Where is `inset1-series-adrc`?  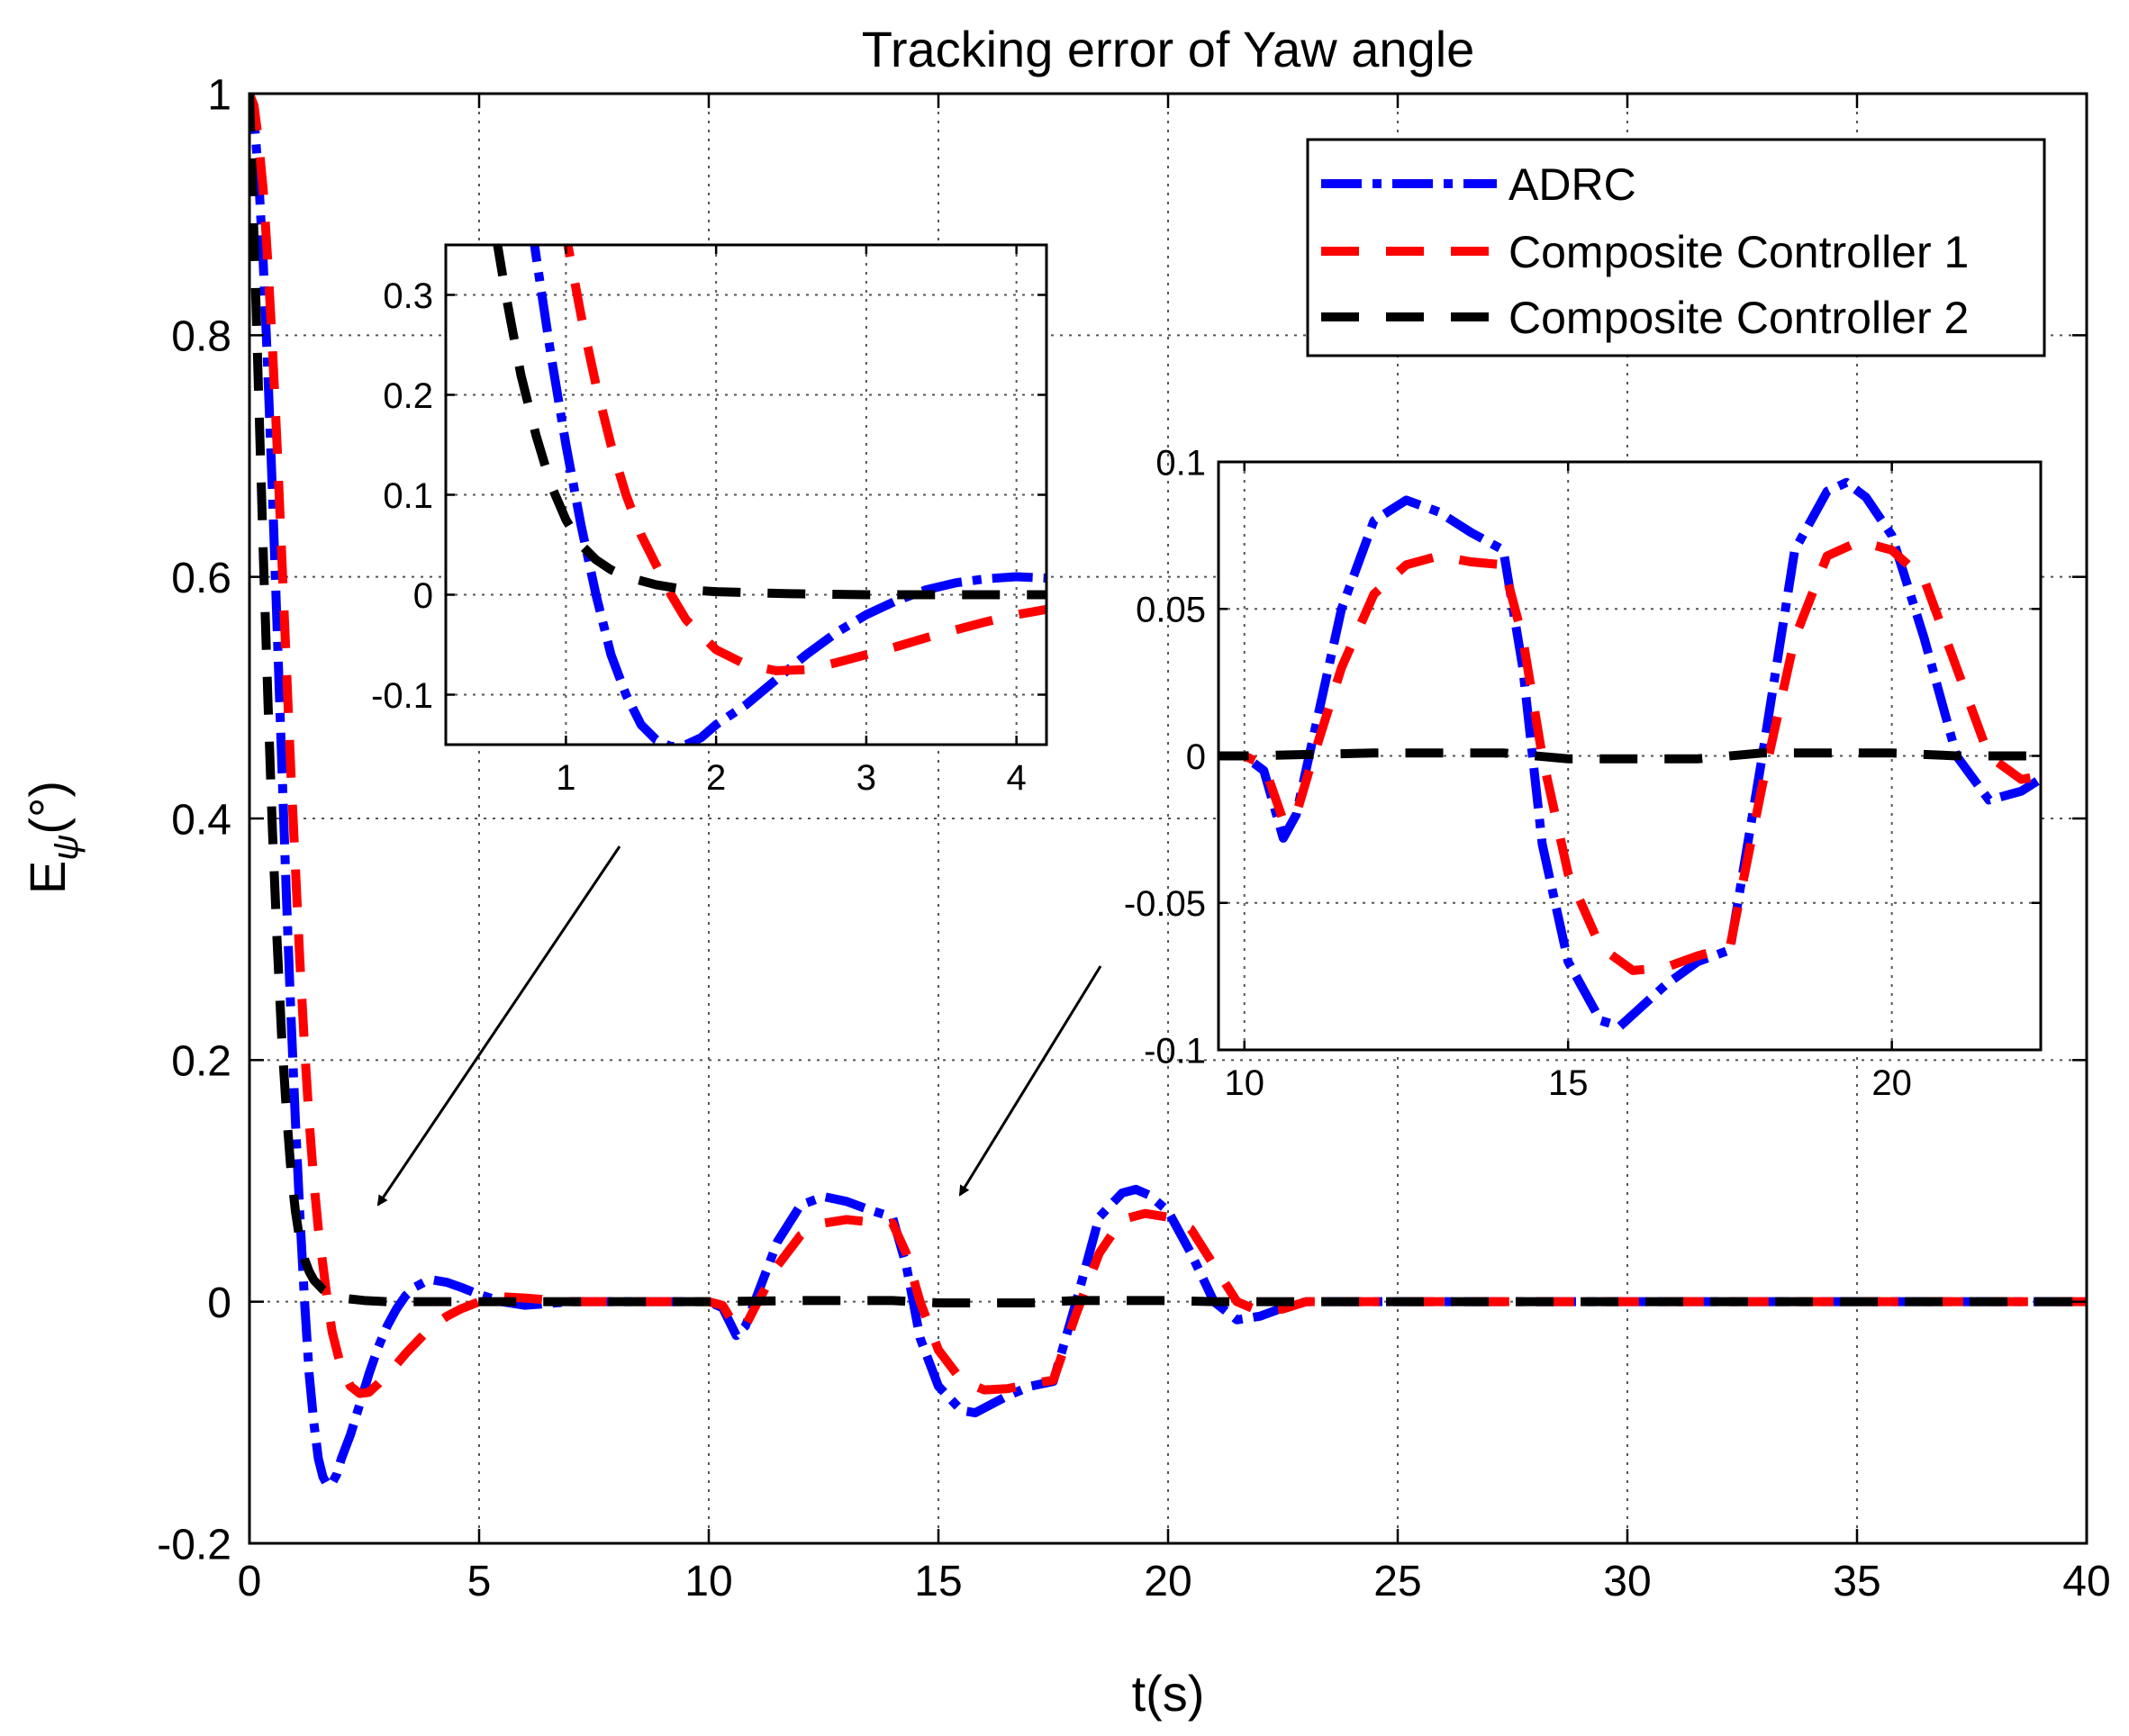 inset1-series-adrc is located at coordinates (788, 495).